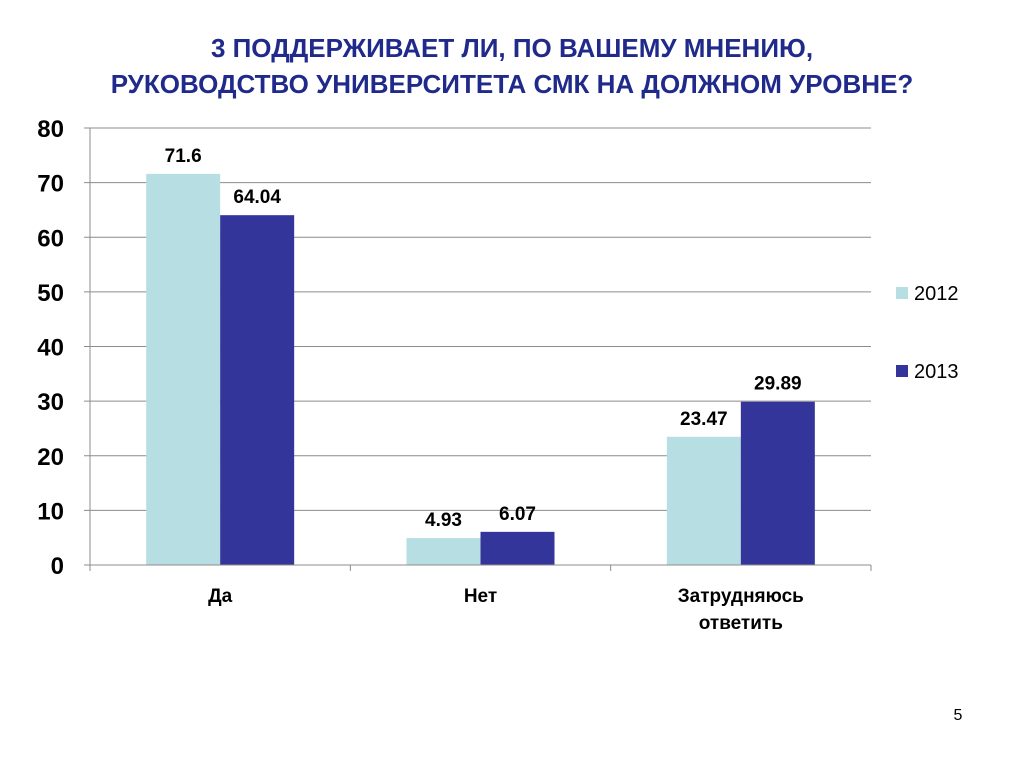 The height and width of the screenshot is (768, 1024). What do you see at coordinates (50, 238) in the screenshot?
I see `y-tick-label: 60` at bounding box center [50, 238].